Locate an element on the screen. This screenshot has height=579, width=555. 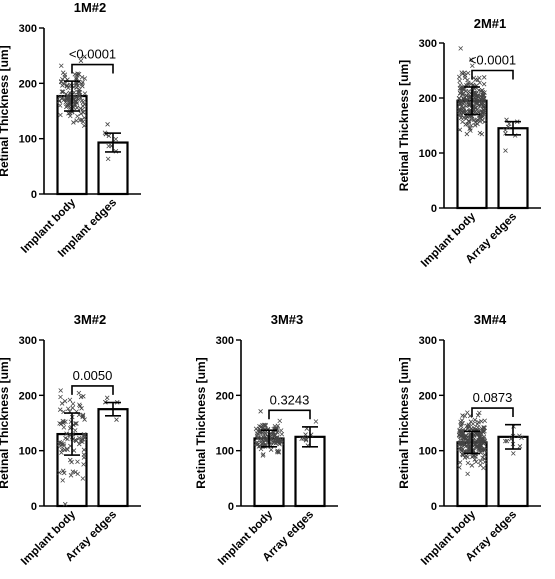
y-tick-label: 0 is located at coordinates (34, 195).